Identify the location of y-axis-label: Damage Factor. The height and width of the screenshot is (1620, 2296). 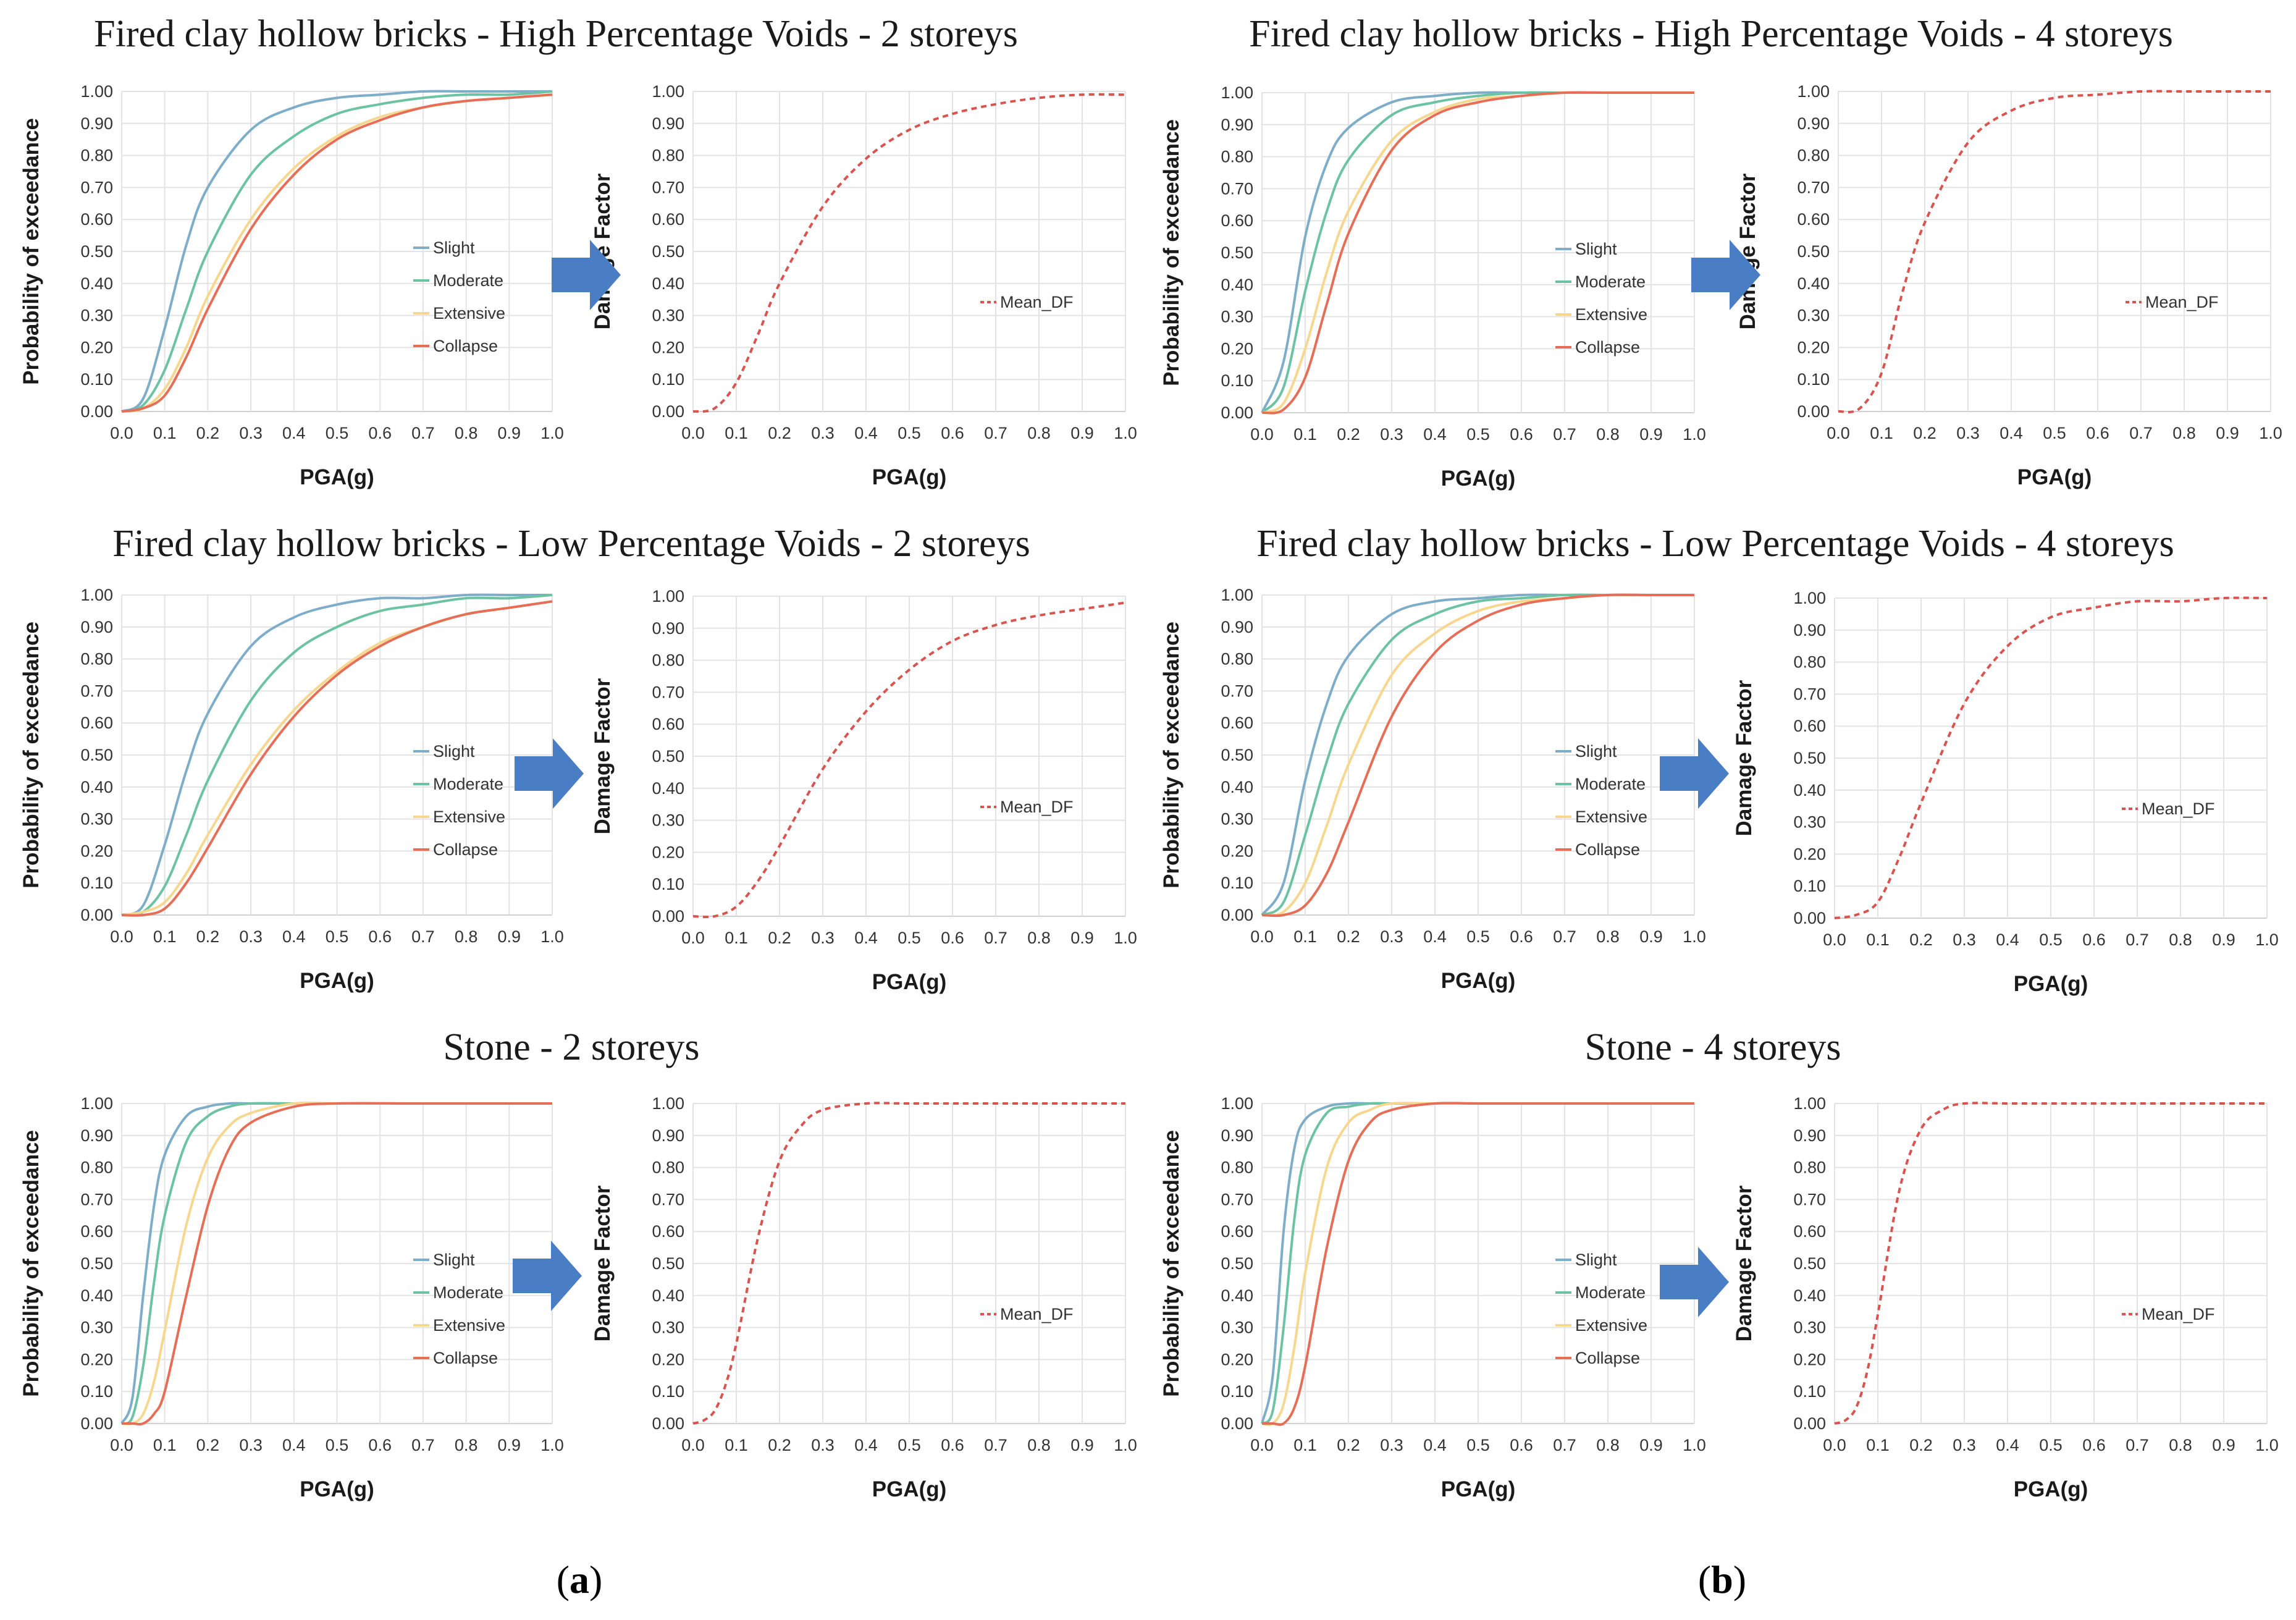
(1744, 1263).